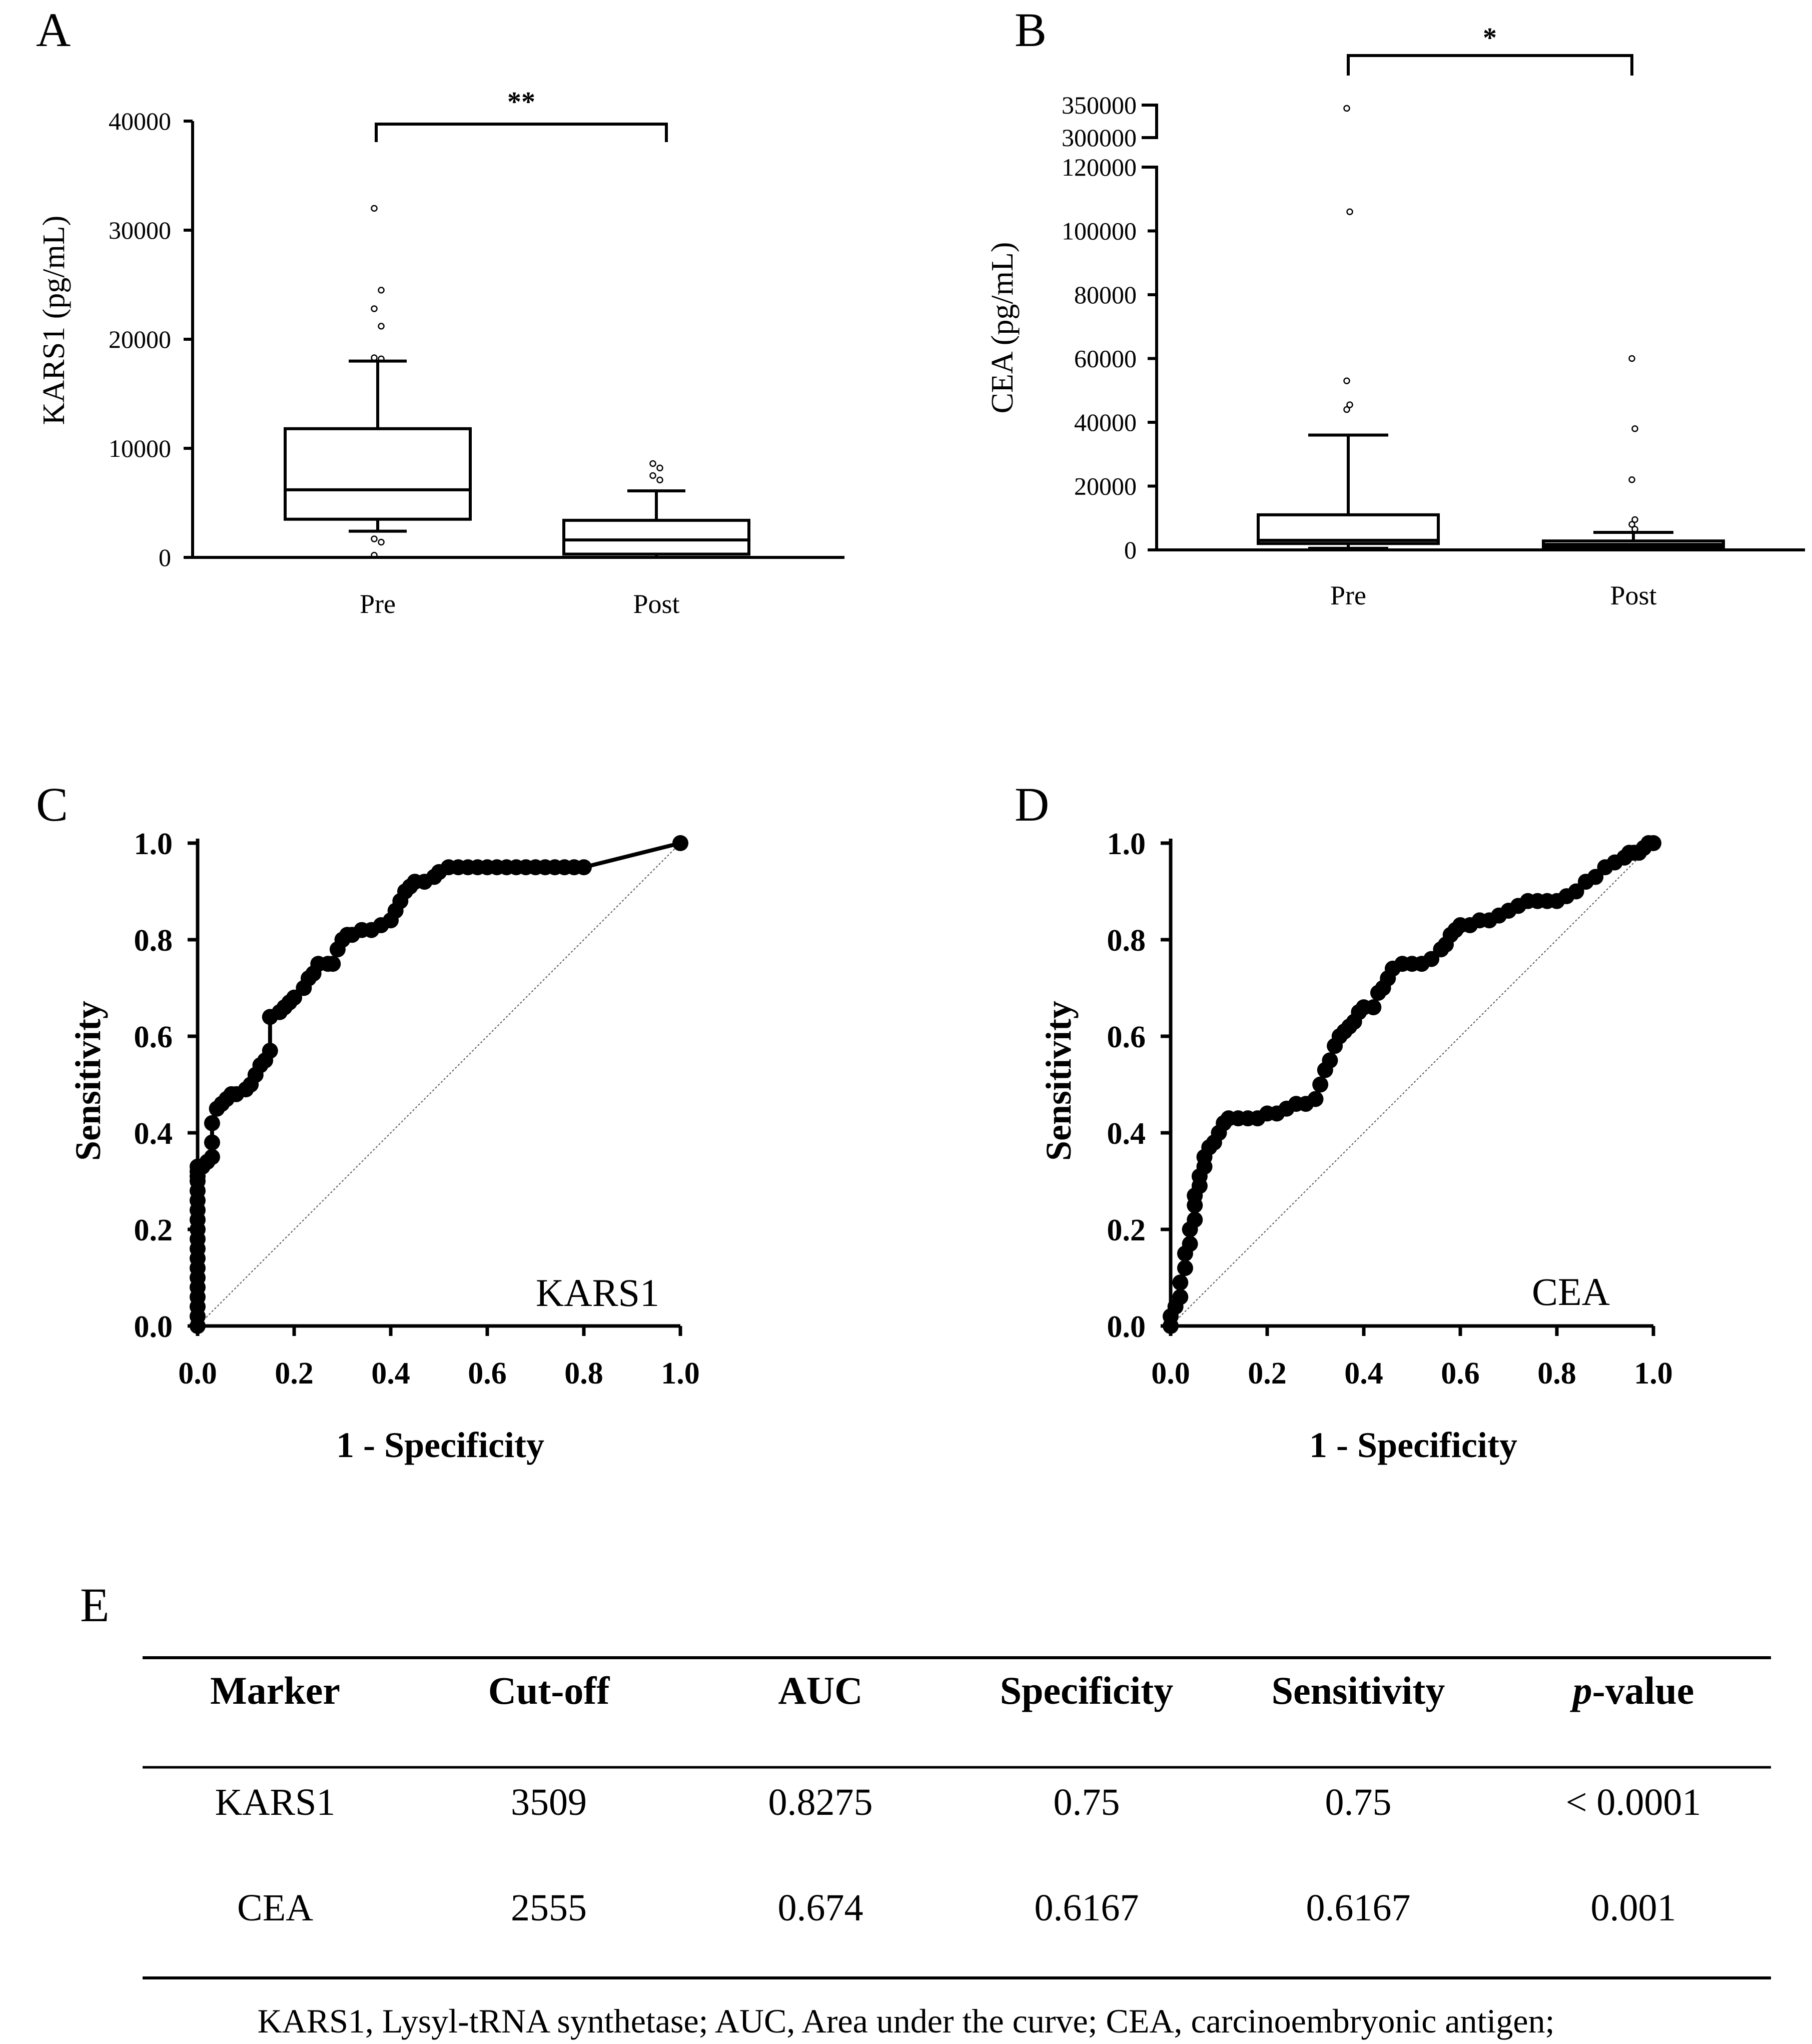 Image resolution: width=1812 pixels, height=2044 pixels. I want to click on panel-c-xtick-label: 0.6, so click(488, 1373).